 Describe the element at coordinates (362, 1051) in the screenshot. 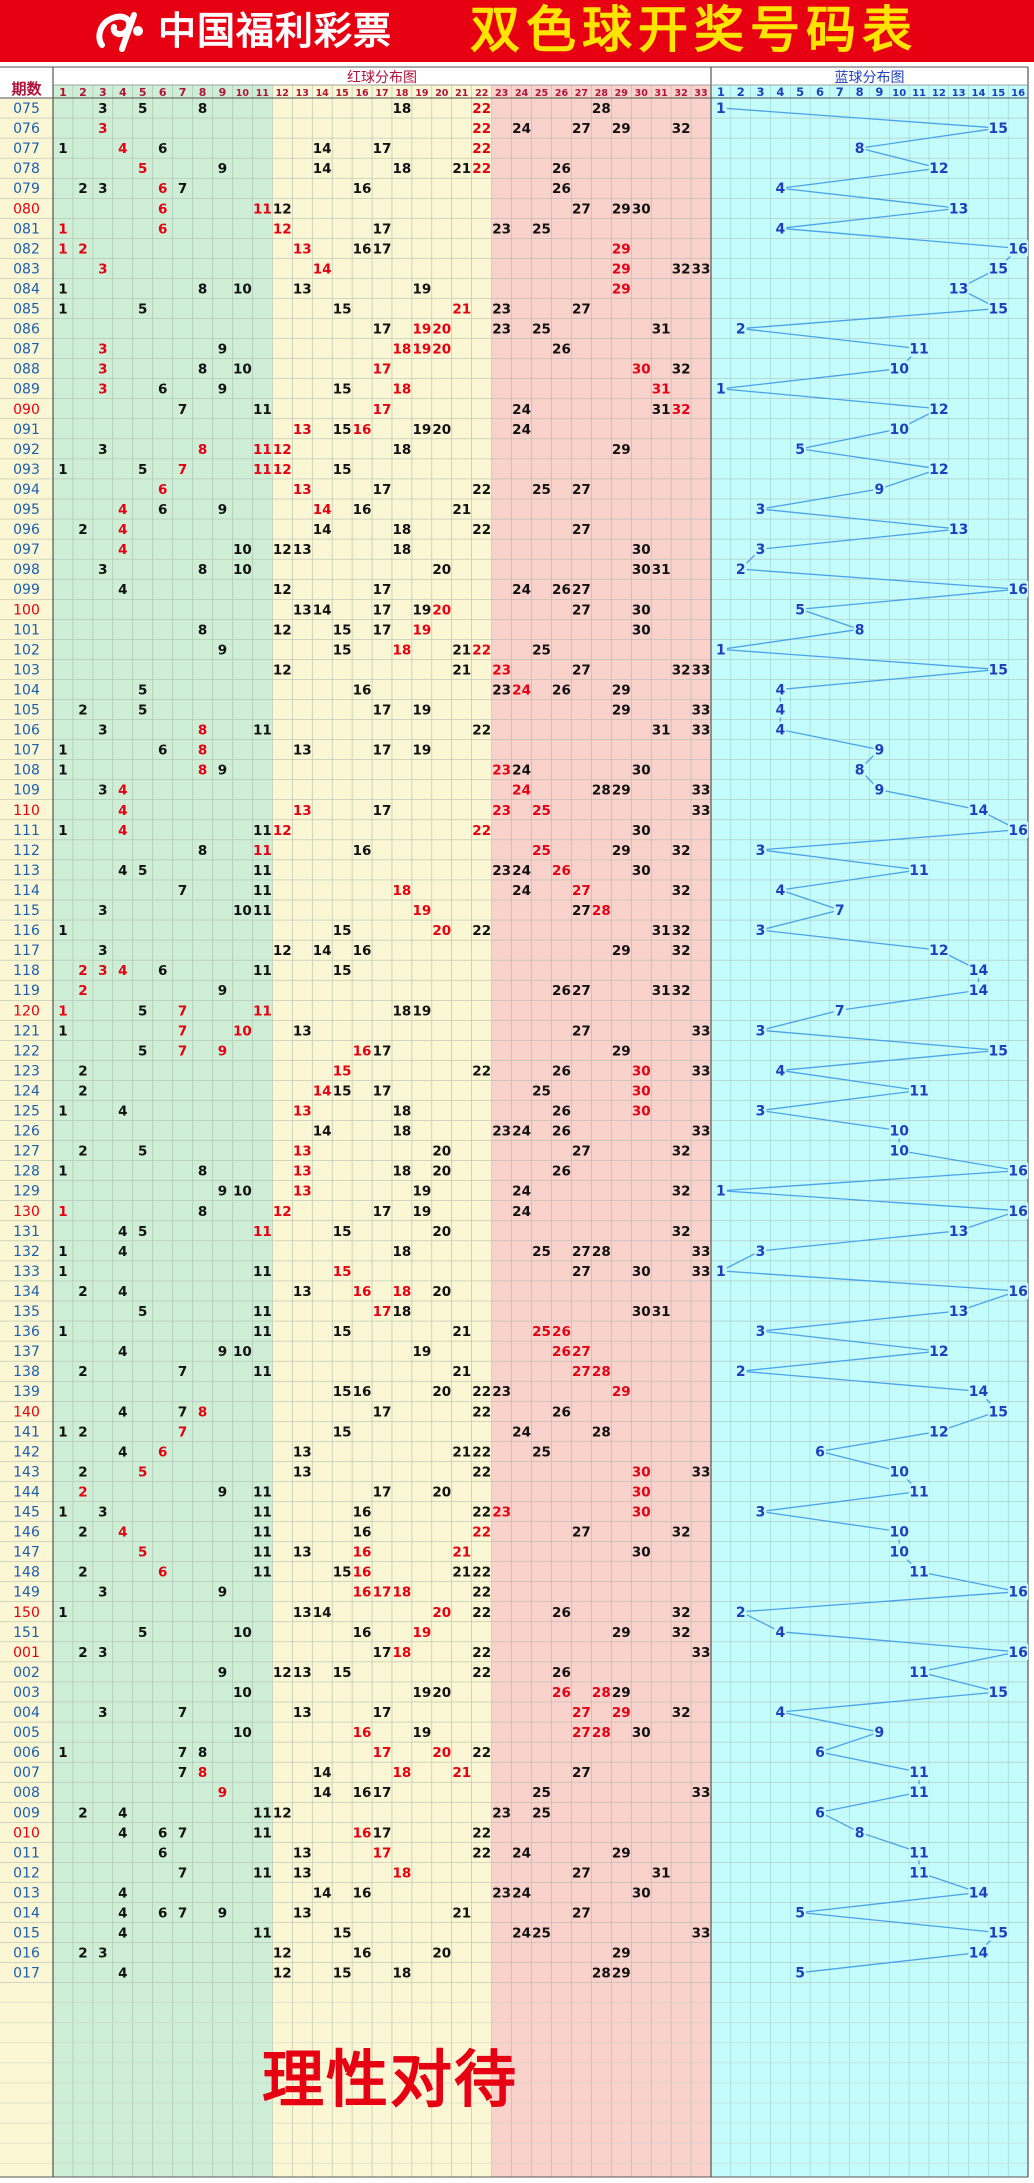

I see `red-ball-number-repeat: 16` at that location.